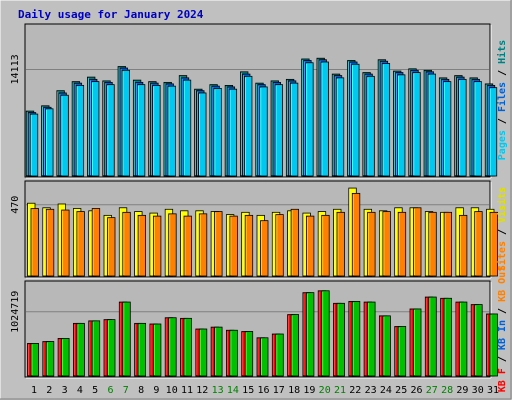  Describe the element at coordinates (502, 145) in the screenshot. I see `side-label-top-part-0: Pages` at that location.